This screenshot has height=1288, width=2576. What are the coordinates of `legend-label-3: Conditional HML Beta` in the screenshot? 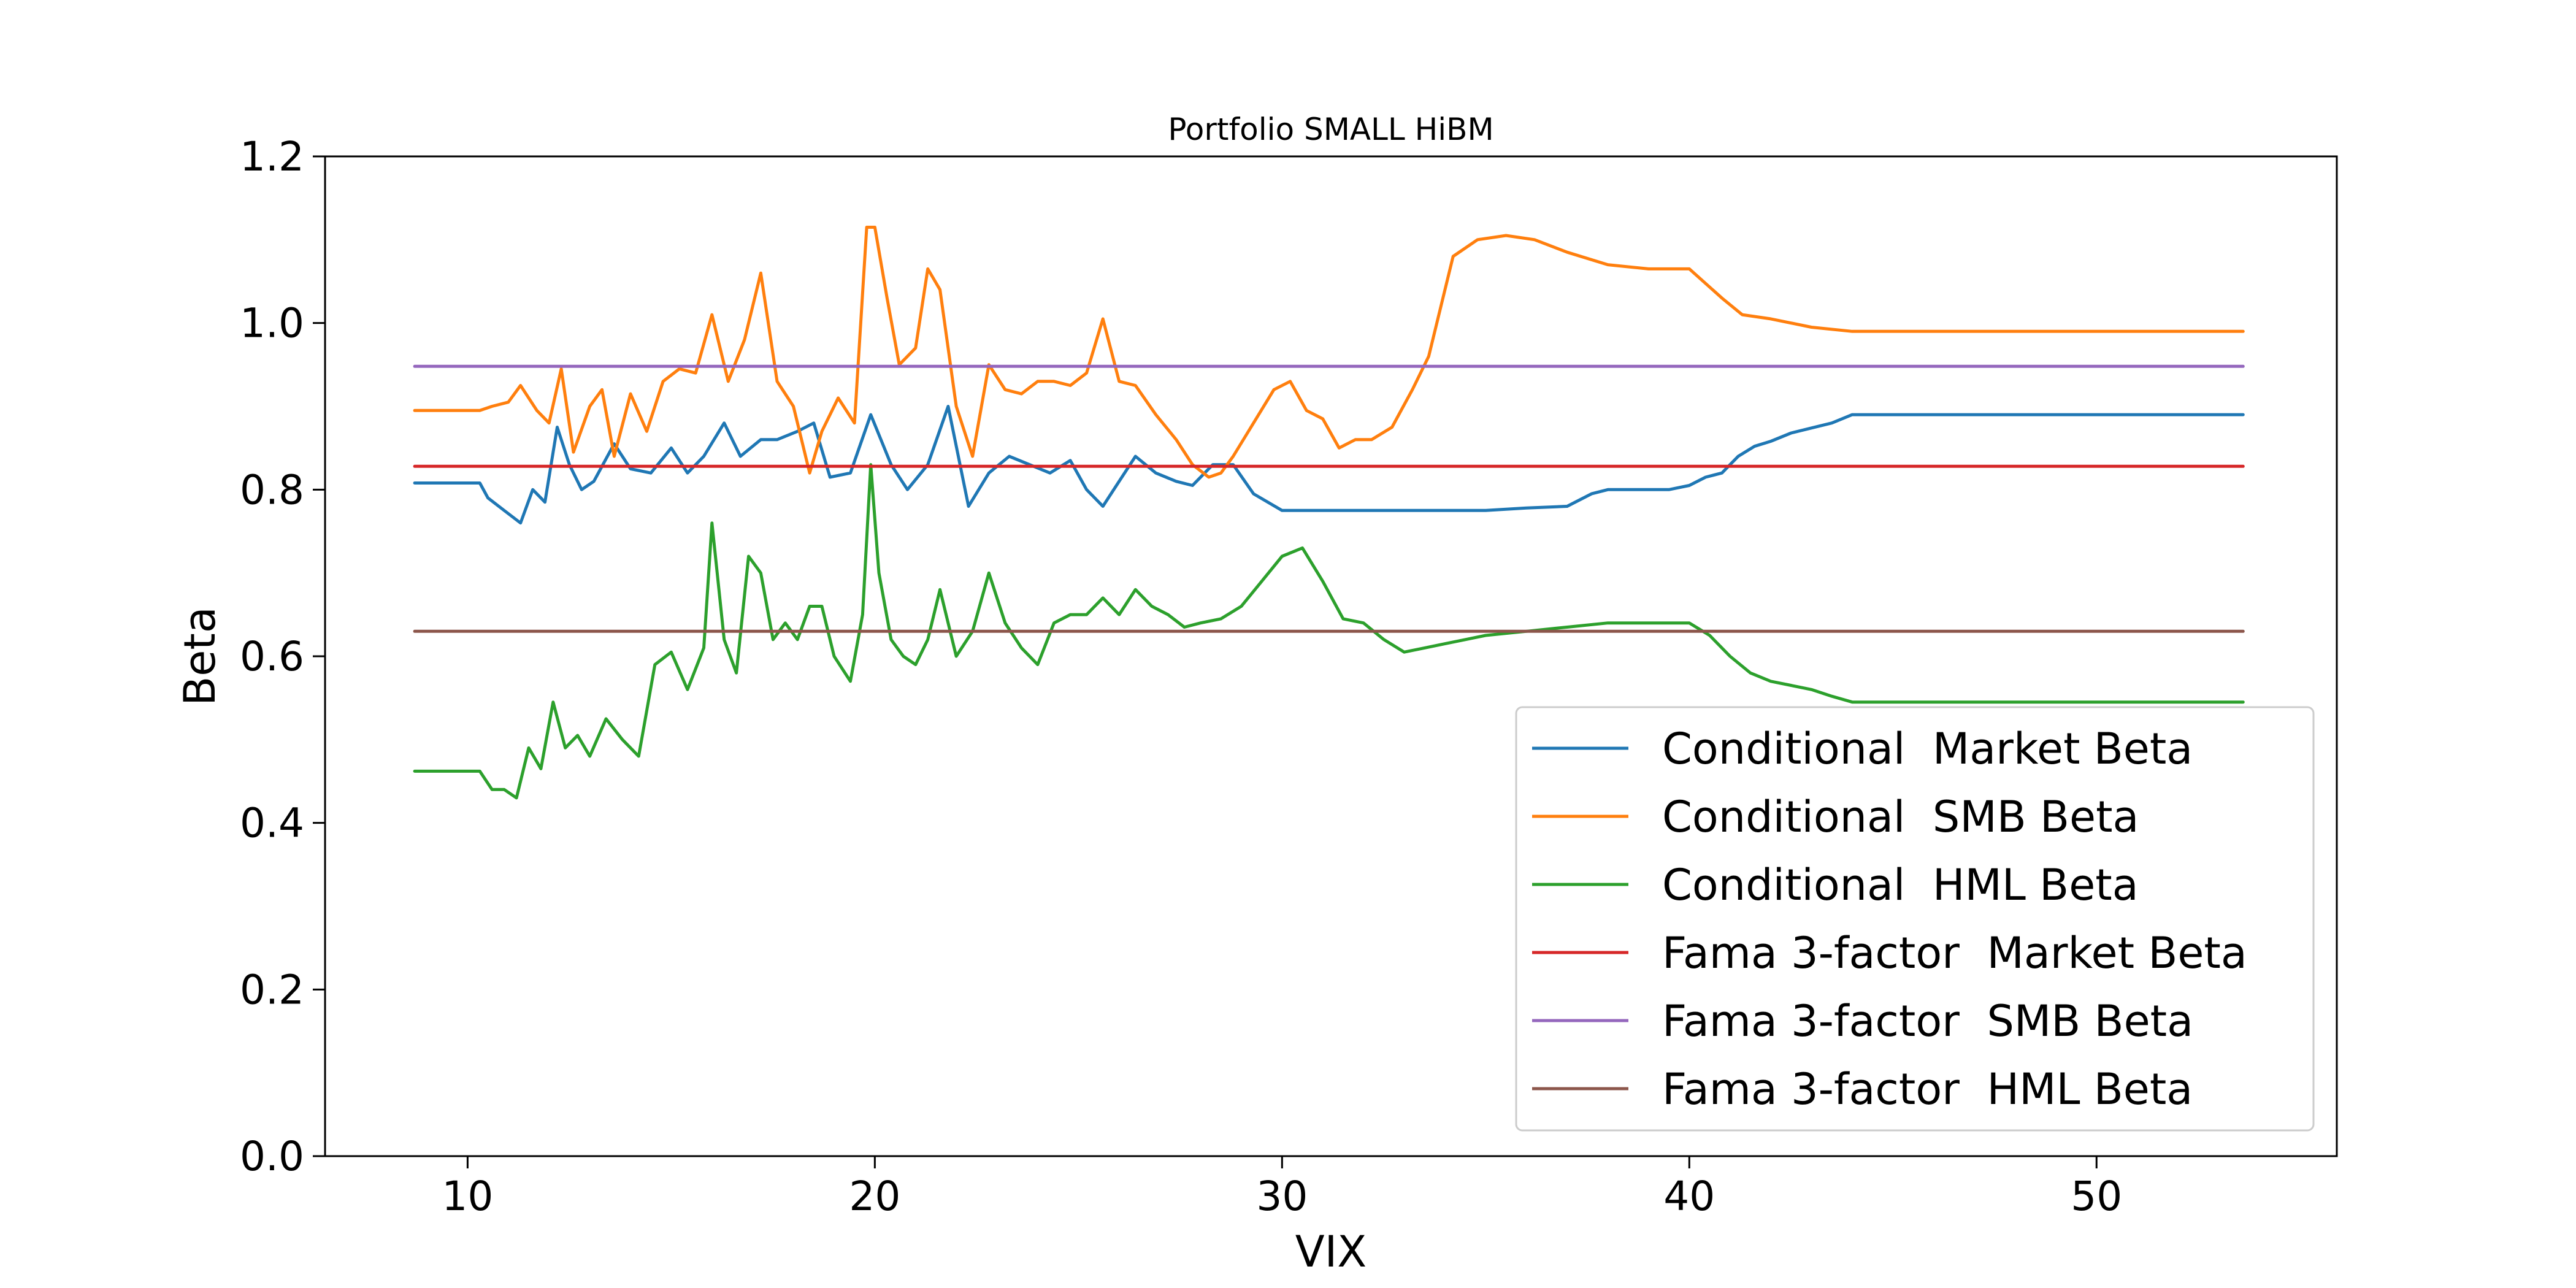 It's located at (1900, 885).